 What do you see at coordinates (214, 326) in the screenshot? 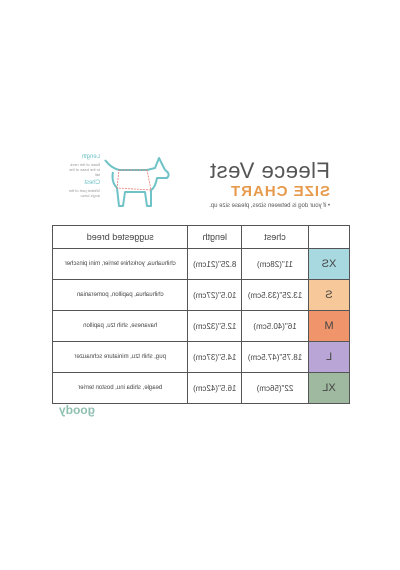
I see `length-cell: 12.5"(32cm)` at bounding box center [214, 326].